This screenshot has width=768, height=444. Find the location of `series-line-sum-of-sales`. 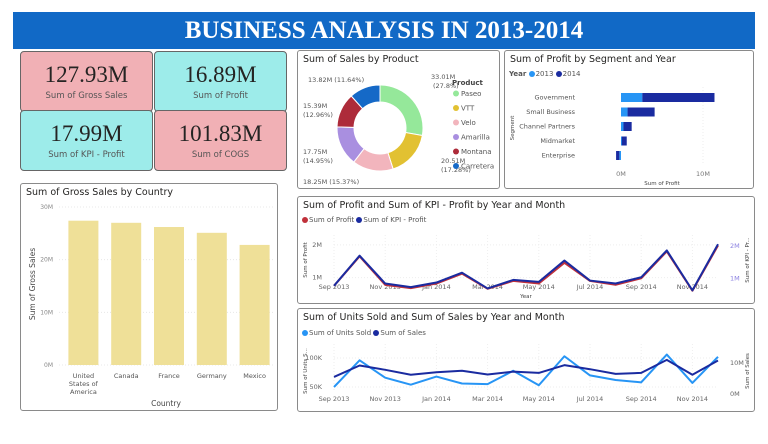

series-line-sum-of-sales is located at coordinates (526, 368).